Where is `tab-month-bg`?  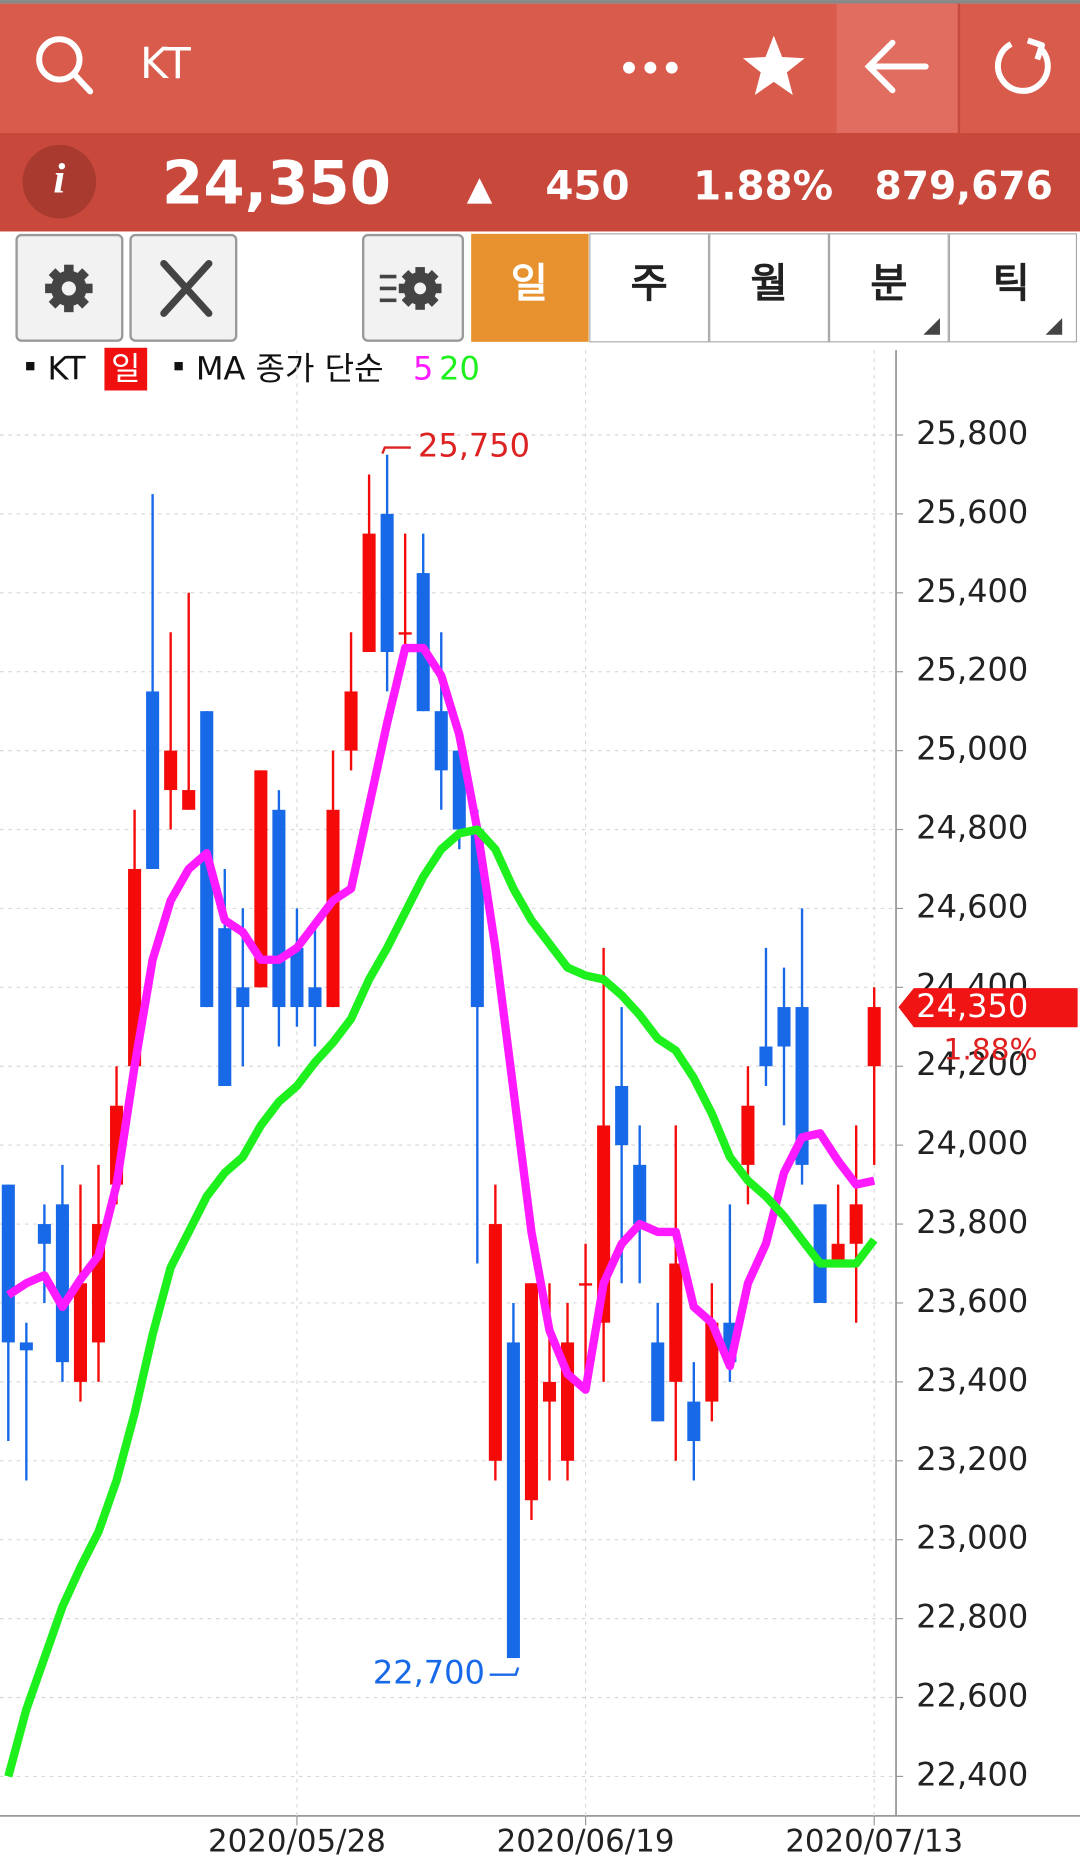 tab-month-bg is located at coordinates (769, 288).